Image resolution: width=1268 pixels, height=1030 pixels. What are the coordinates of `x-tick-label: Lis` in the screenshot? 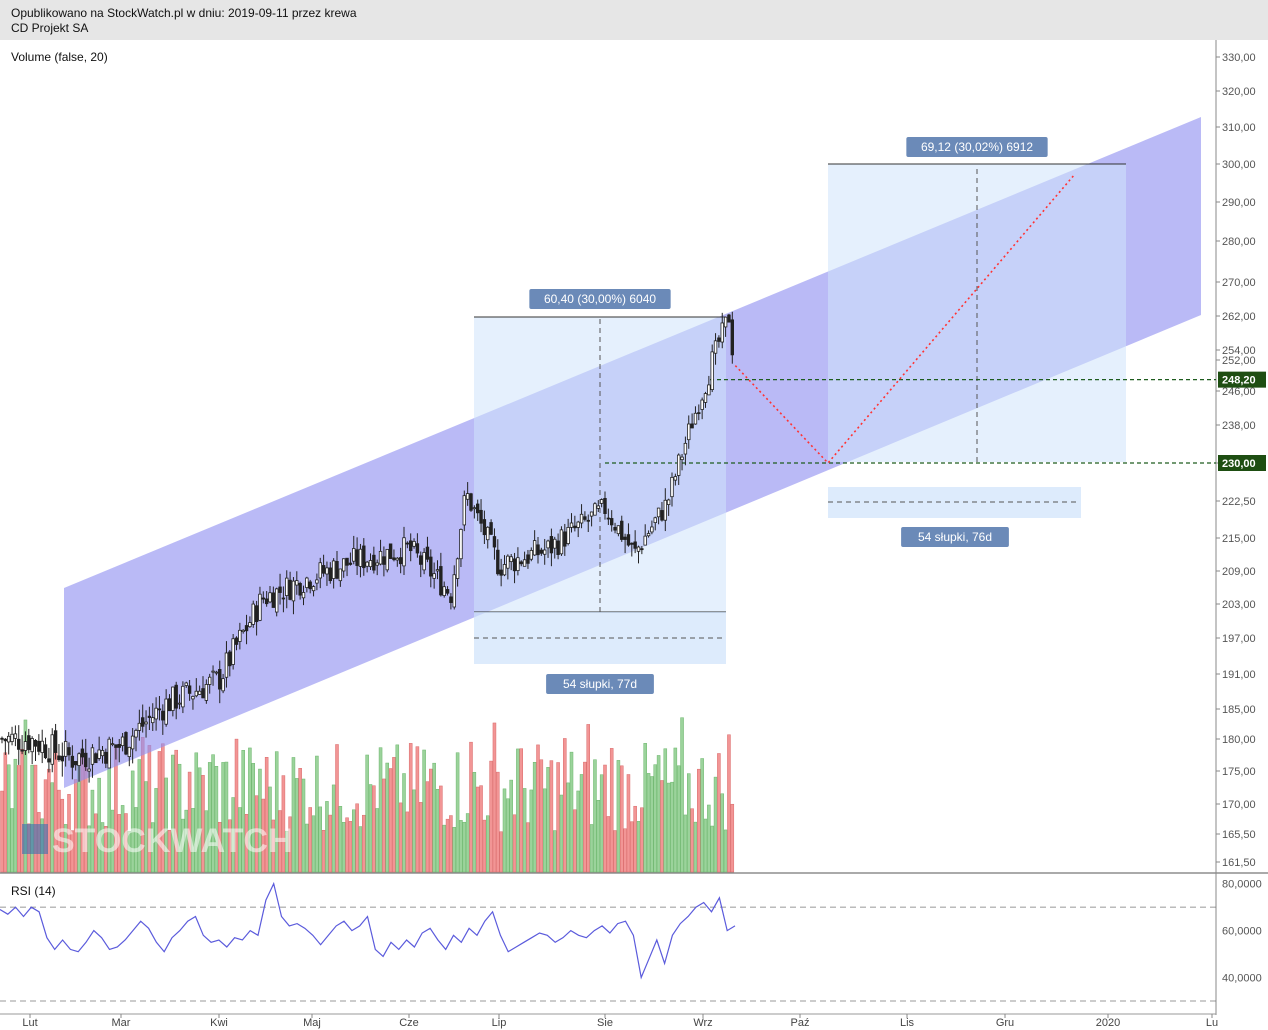 It's located at (907, 1023).